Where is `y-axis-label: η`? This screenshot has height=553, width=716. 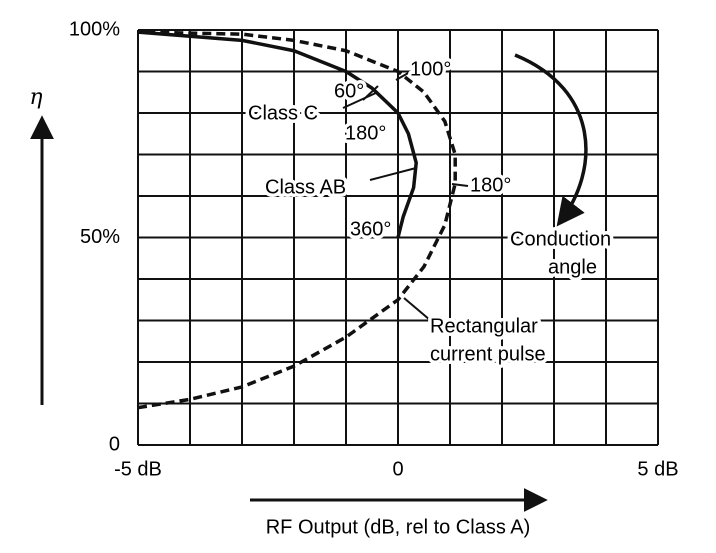 y-axis-label: η is located at coordinates (35, 97).